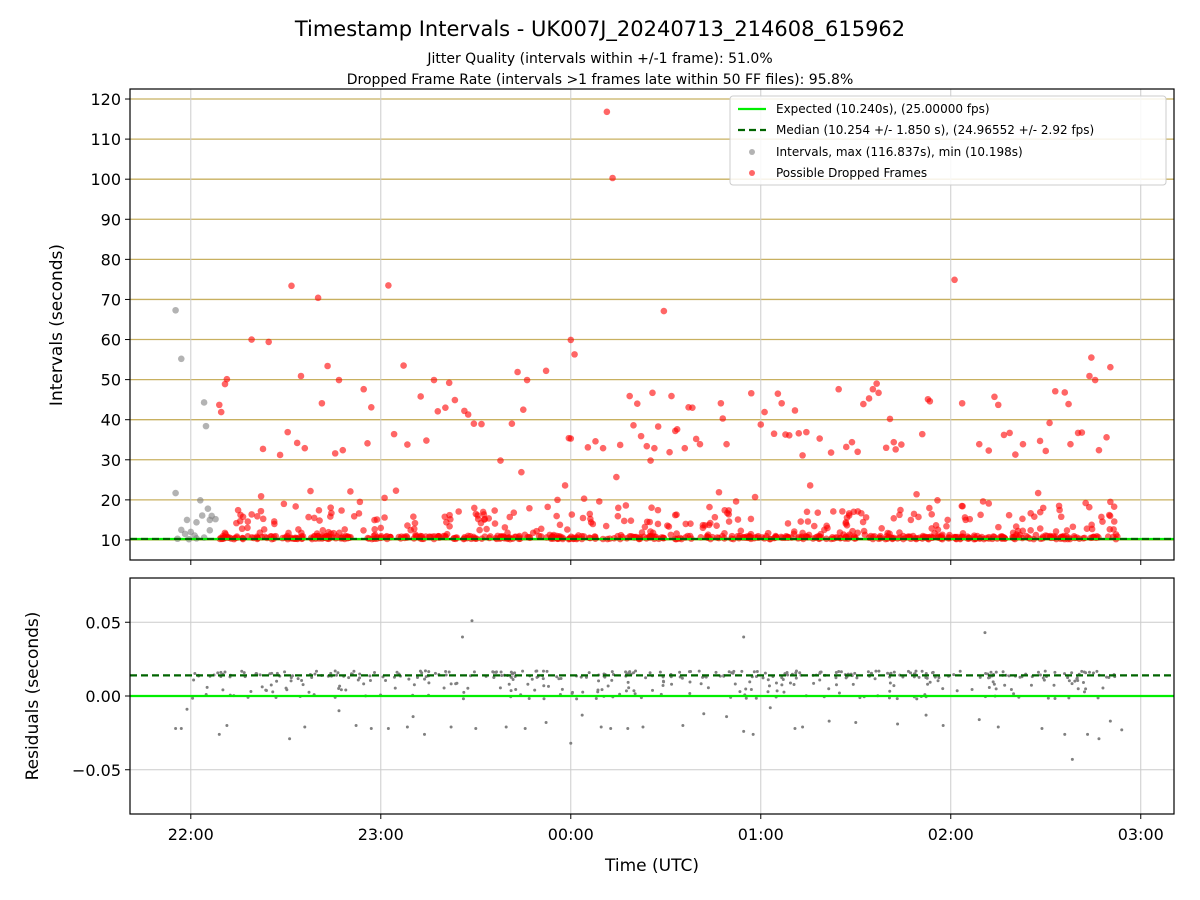 This screenshot has height=900, width=1200. Describe the element at coordinates (752, 173) in the screenshot. I see `legend-dropped-swatch` at that location.